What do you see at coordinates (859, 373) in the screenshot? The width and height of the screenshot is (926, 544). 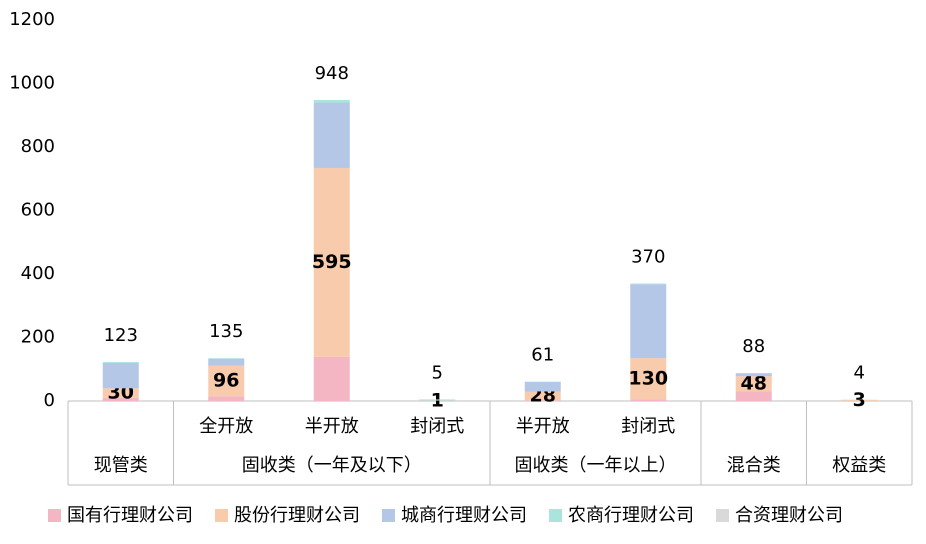 I see `total-label: 4` at bounding box center [859, 373].